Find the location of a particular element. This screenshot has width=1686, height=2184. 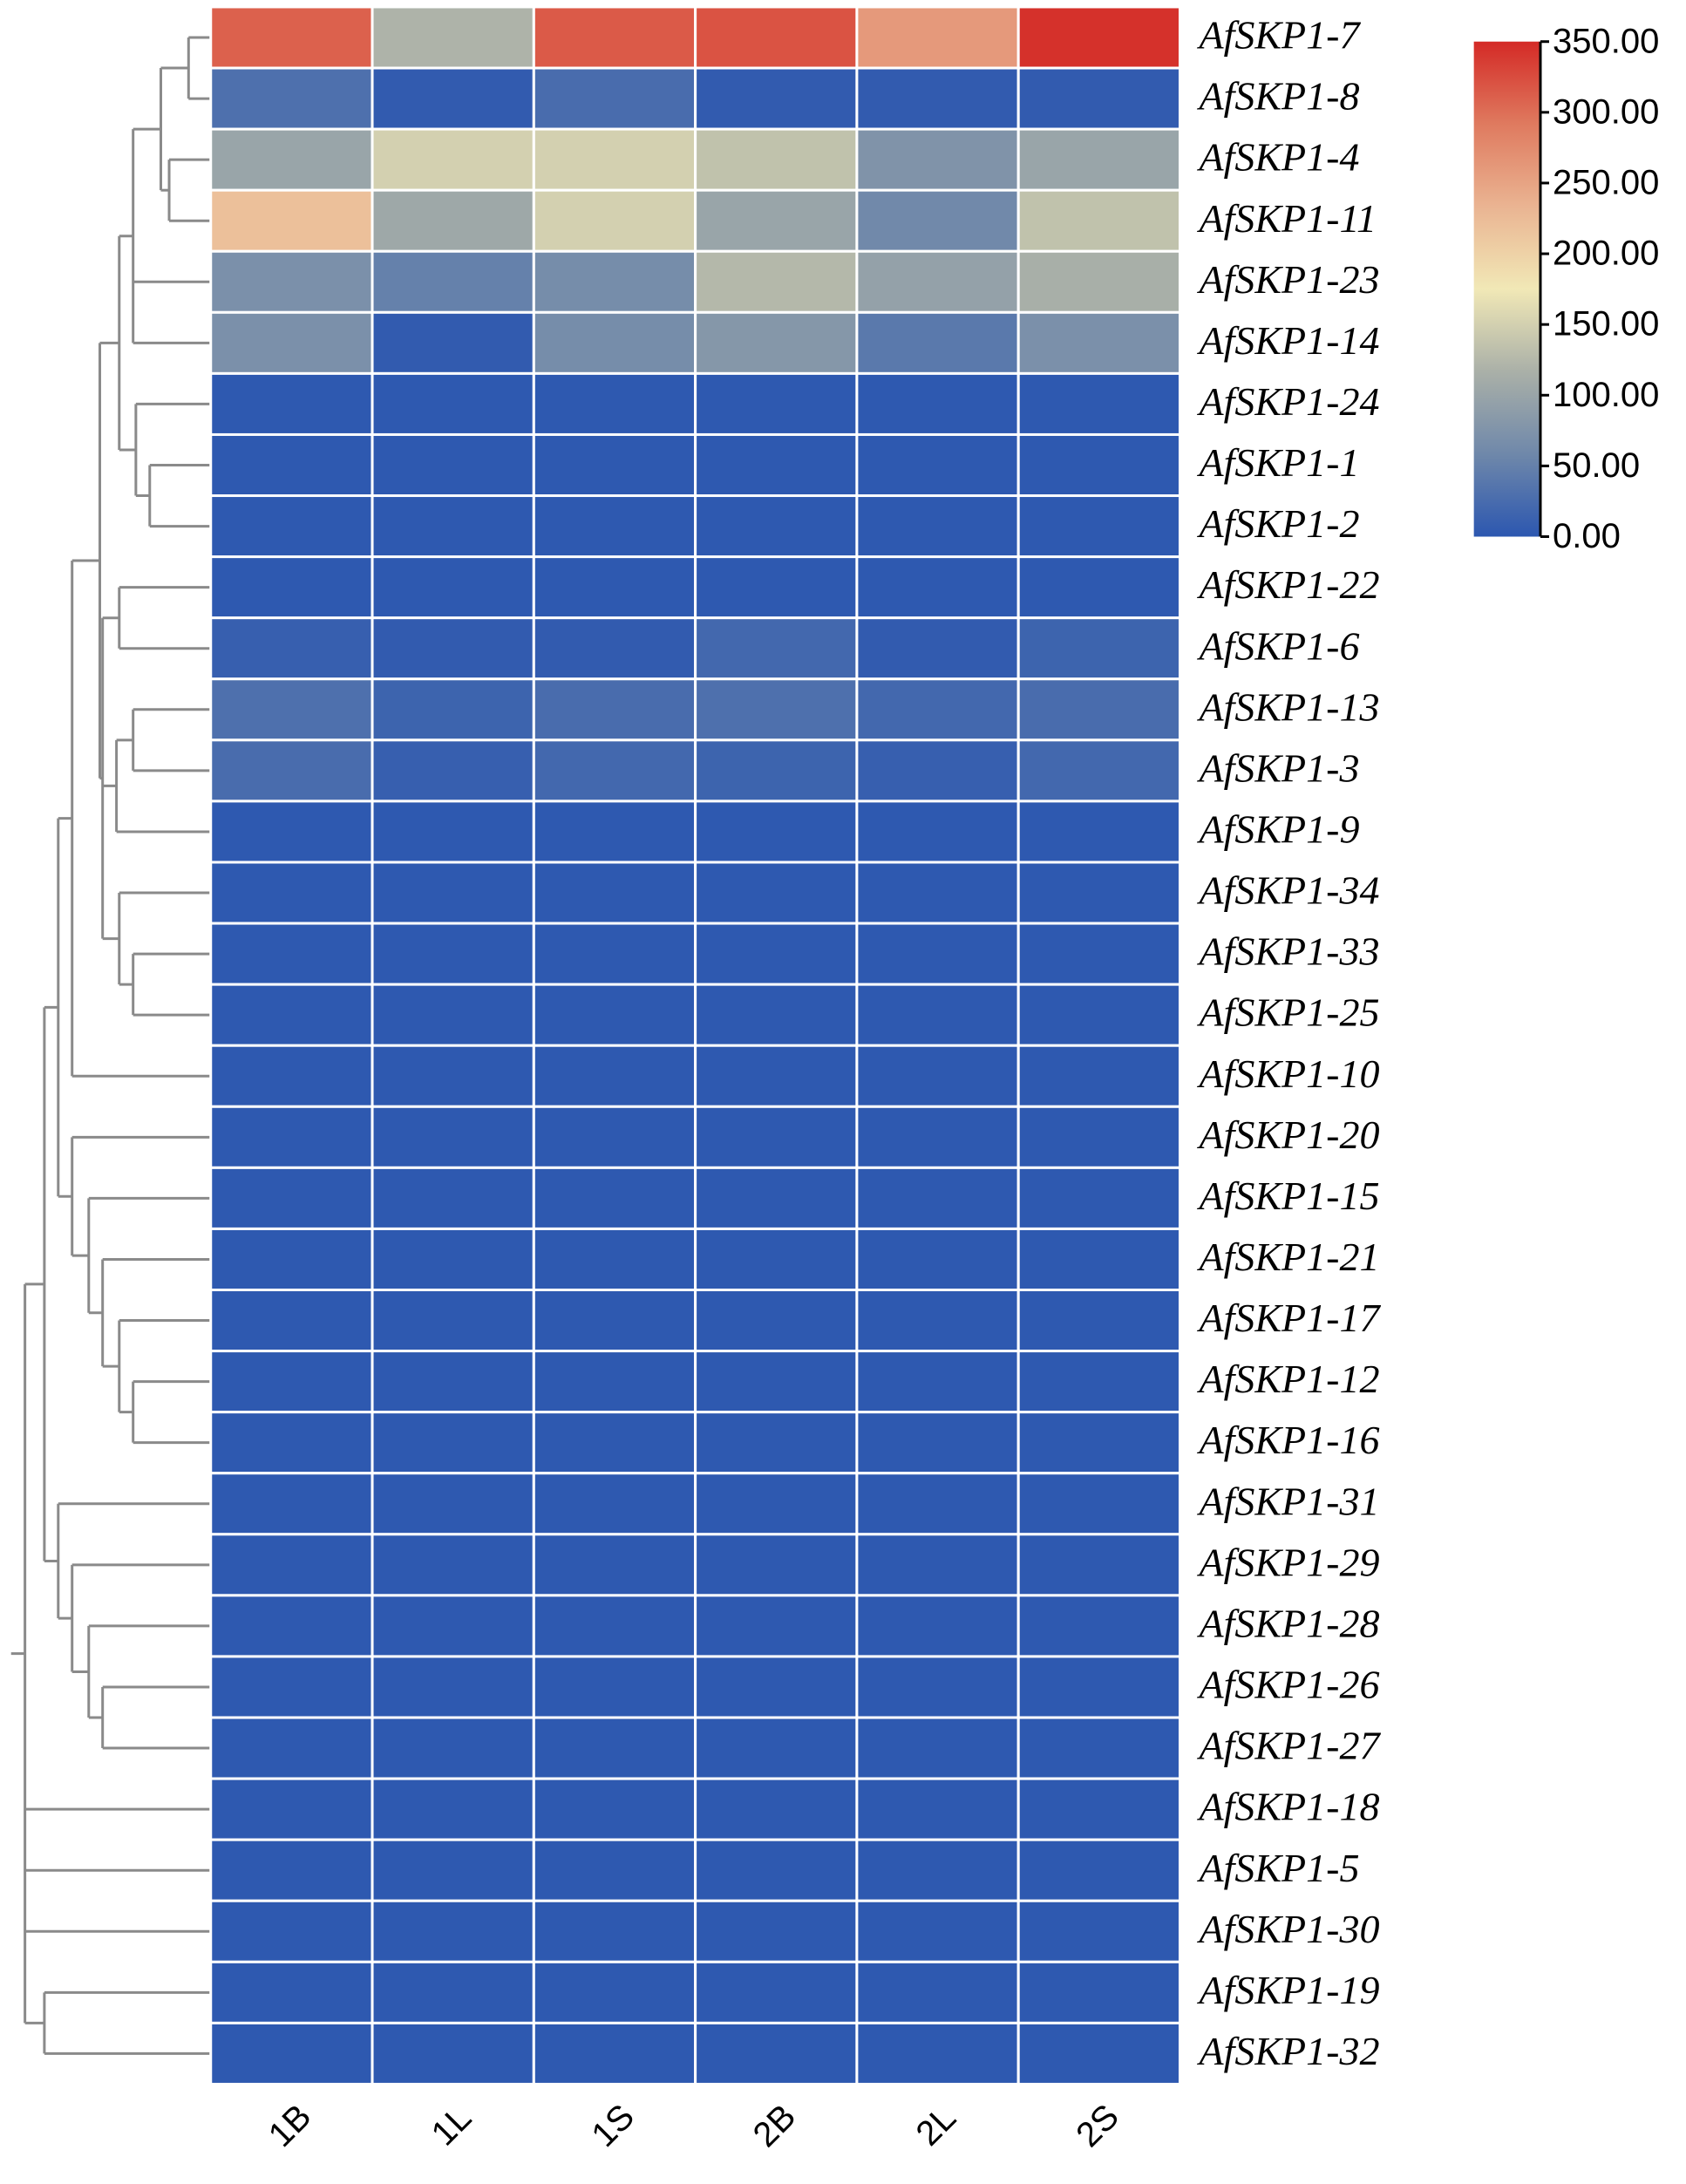

row-label: AfSKP1-15 is located at coordinates (1287, 1196).